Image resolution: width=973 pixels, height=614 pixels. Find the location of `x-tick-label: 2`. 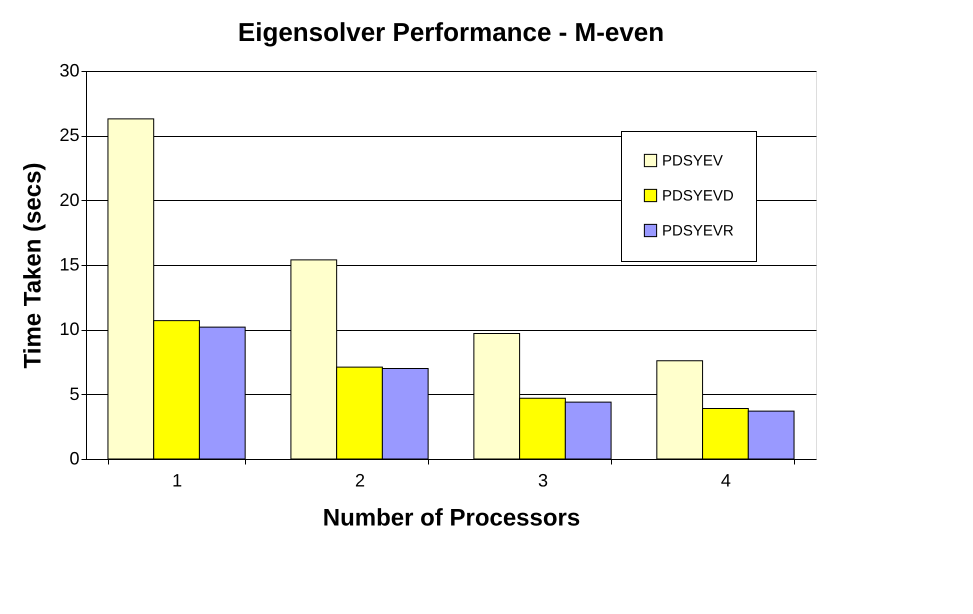

x-tick-label: 2 is located at coordinates (360, 480).